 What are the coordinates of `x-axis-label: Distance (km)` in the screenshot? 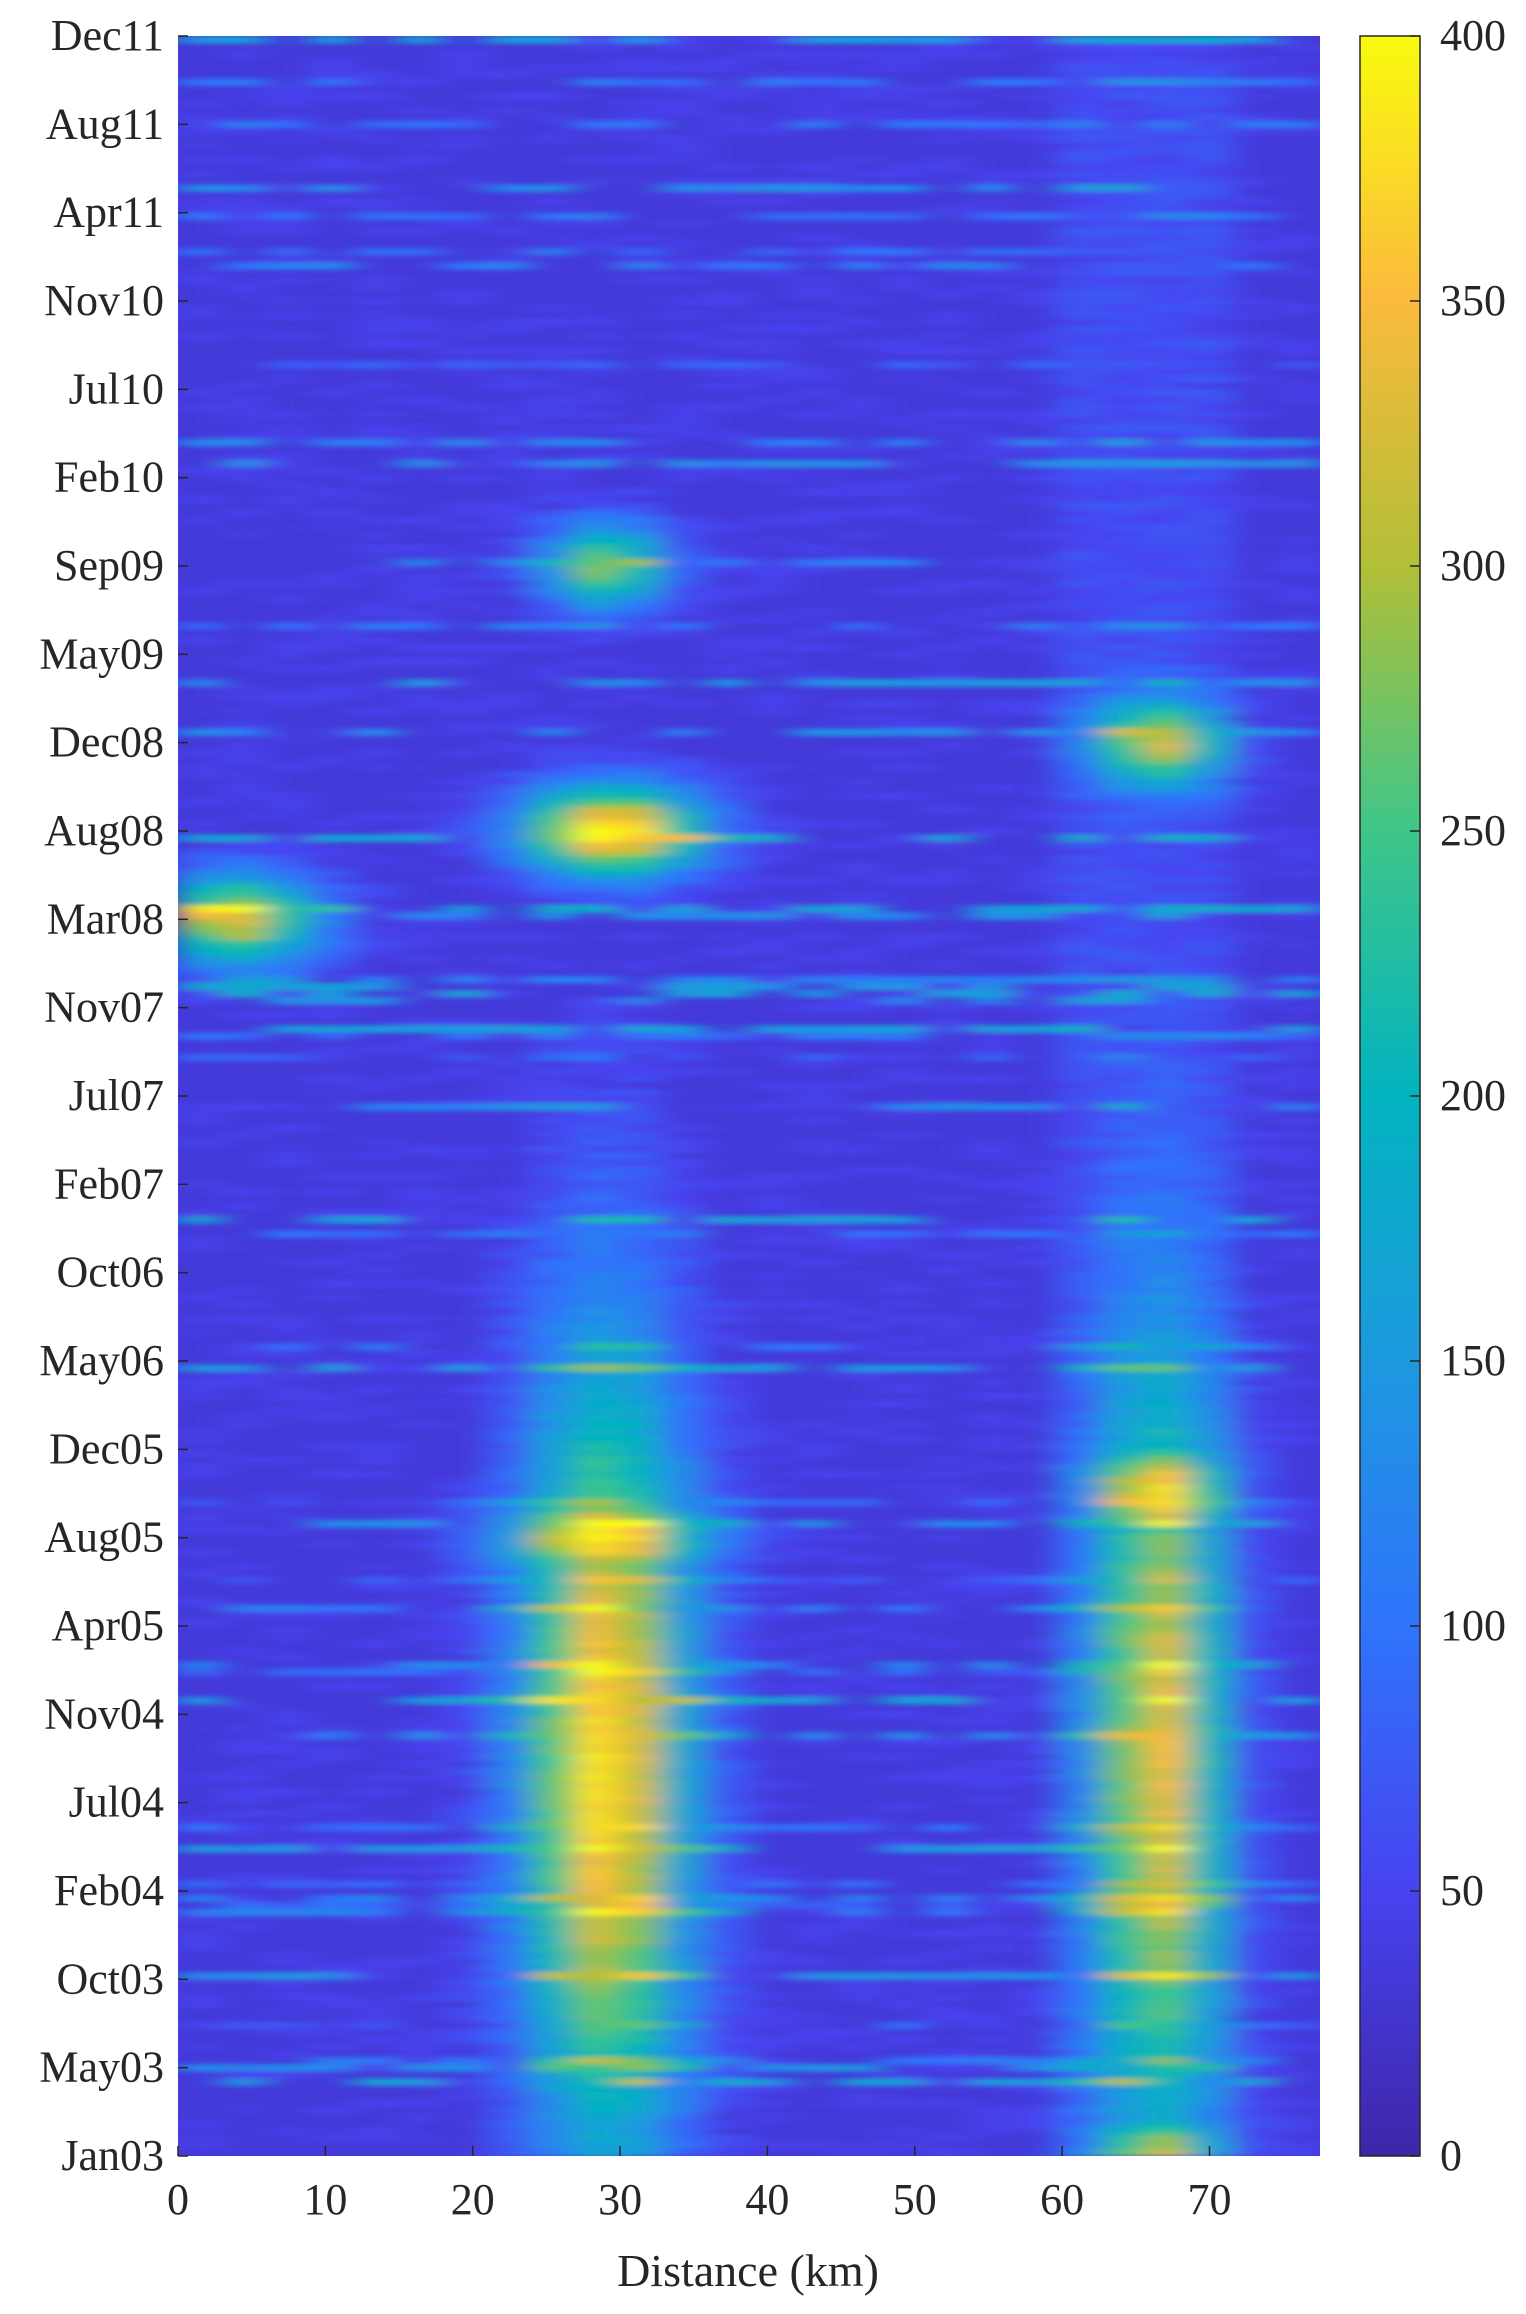 It's located at (748, 2270).